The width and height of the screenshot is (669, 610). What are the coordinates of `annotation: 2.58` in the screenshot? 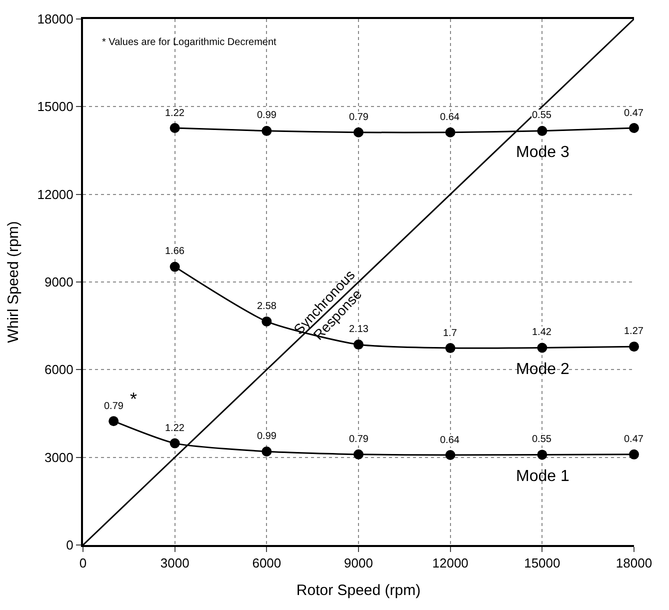 It's located at (267, 306).